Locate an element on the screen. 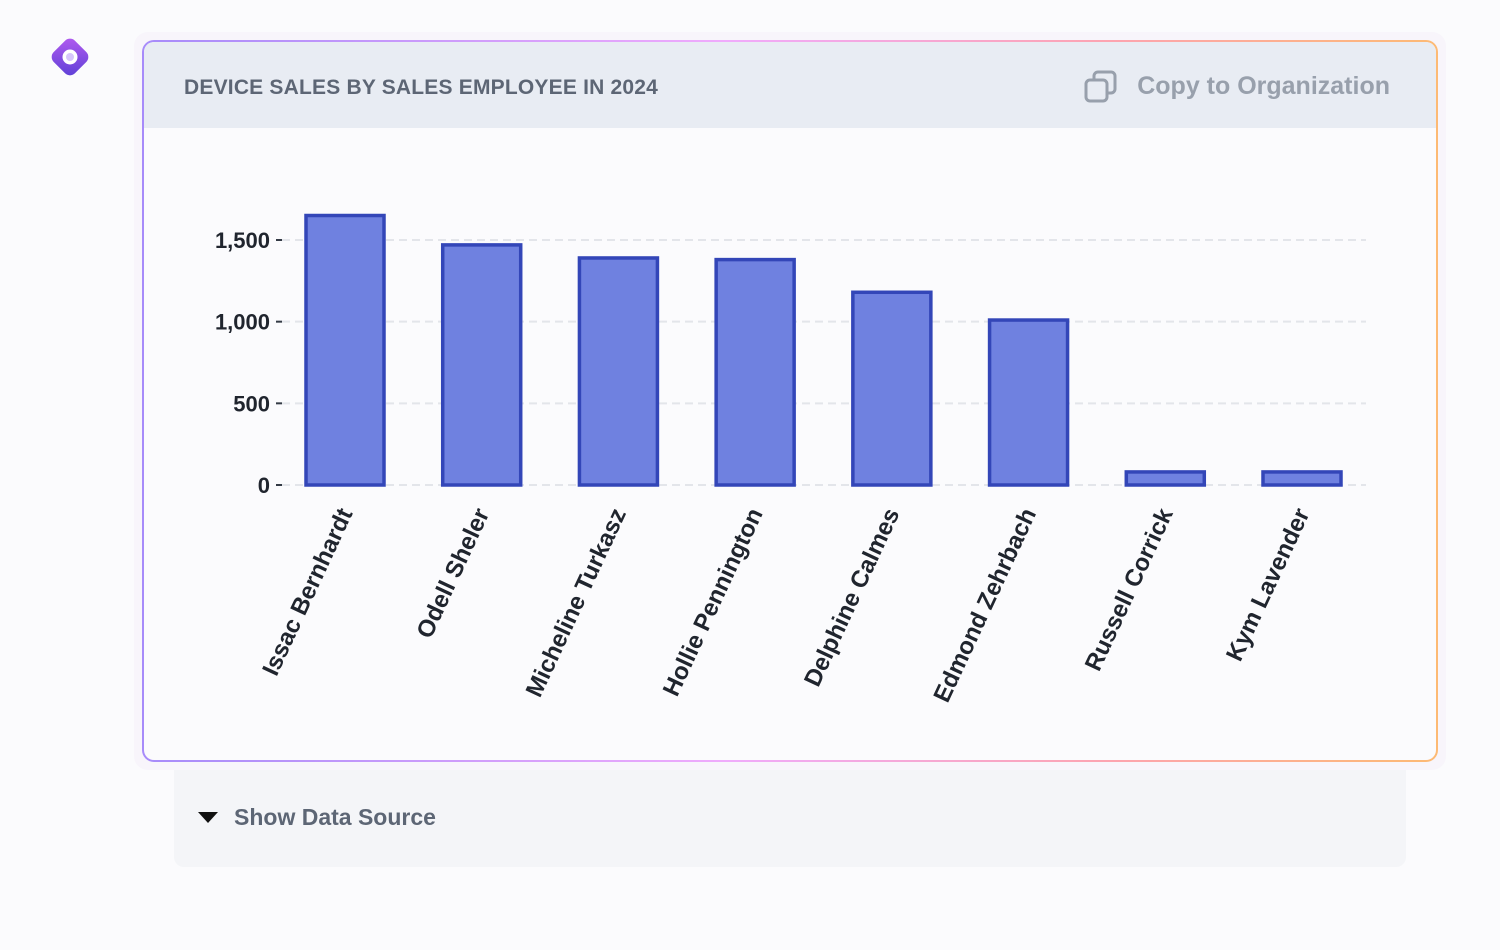 This screenshot has width=1500, height=950. x-tick-label: Odell Sheler is located at coordinates (453, 573).